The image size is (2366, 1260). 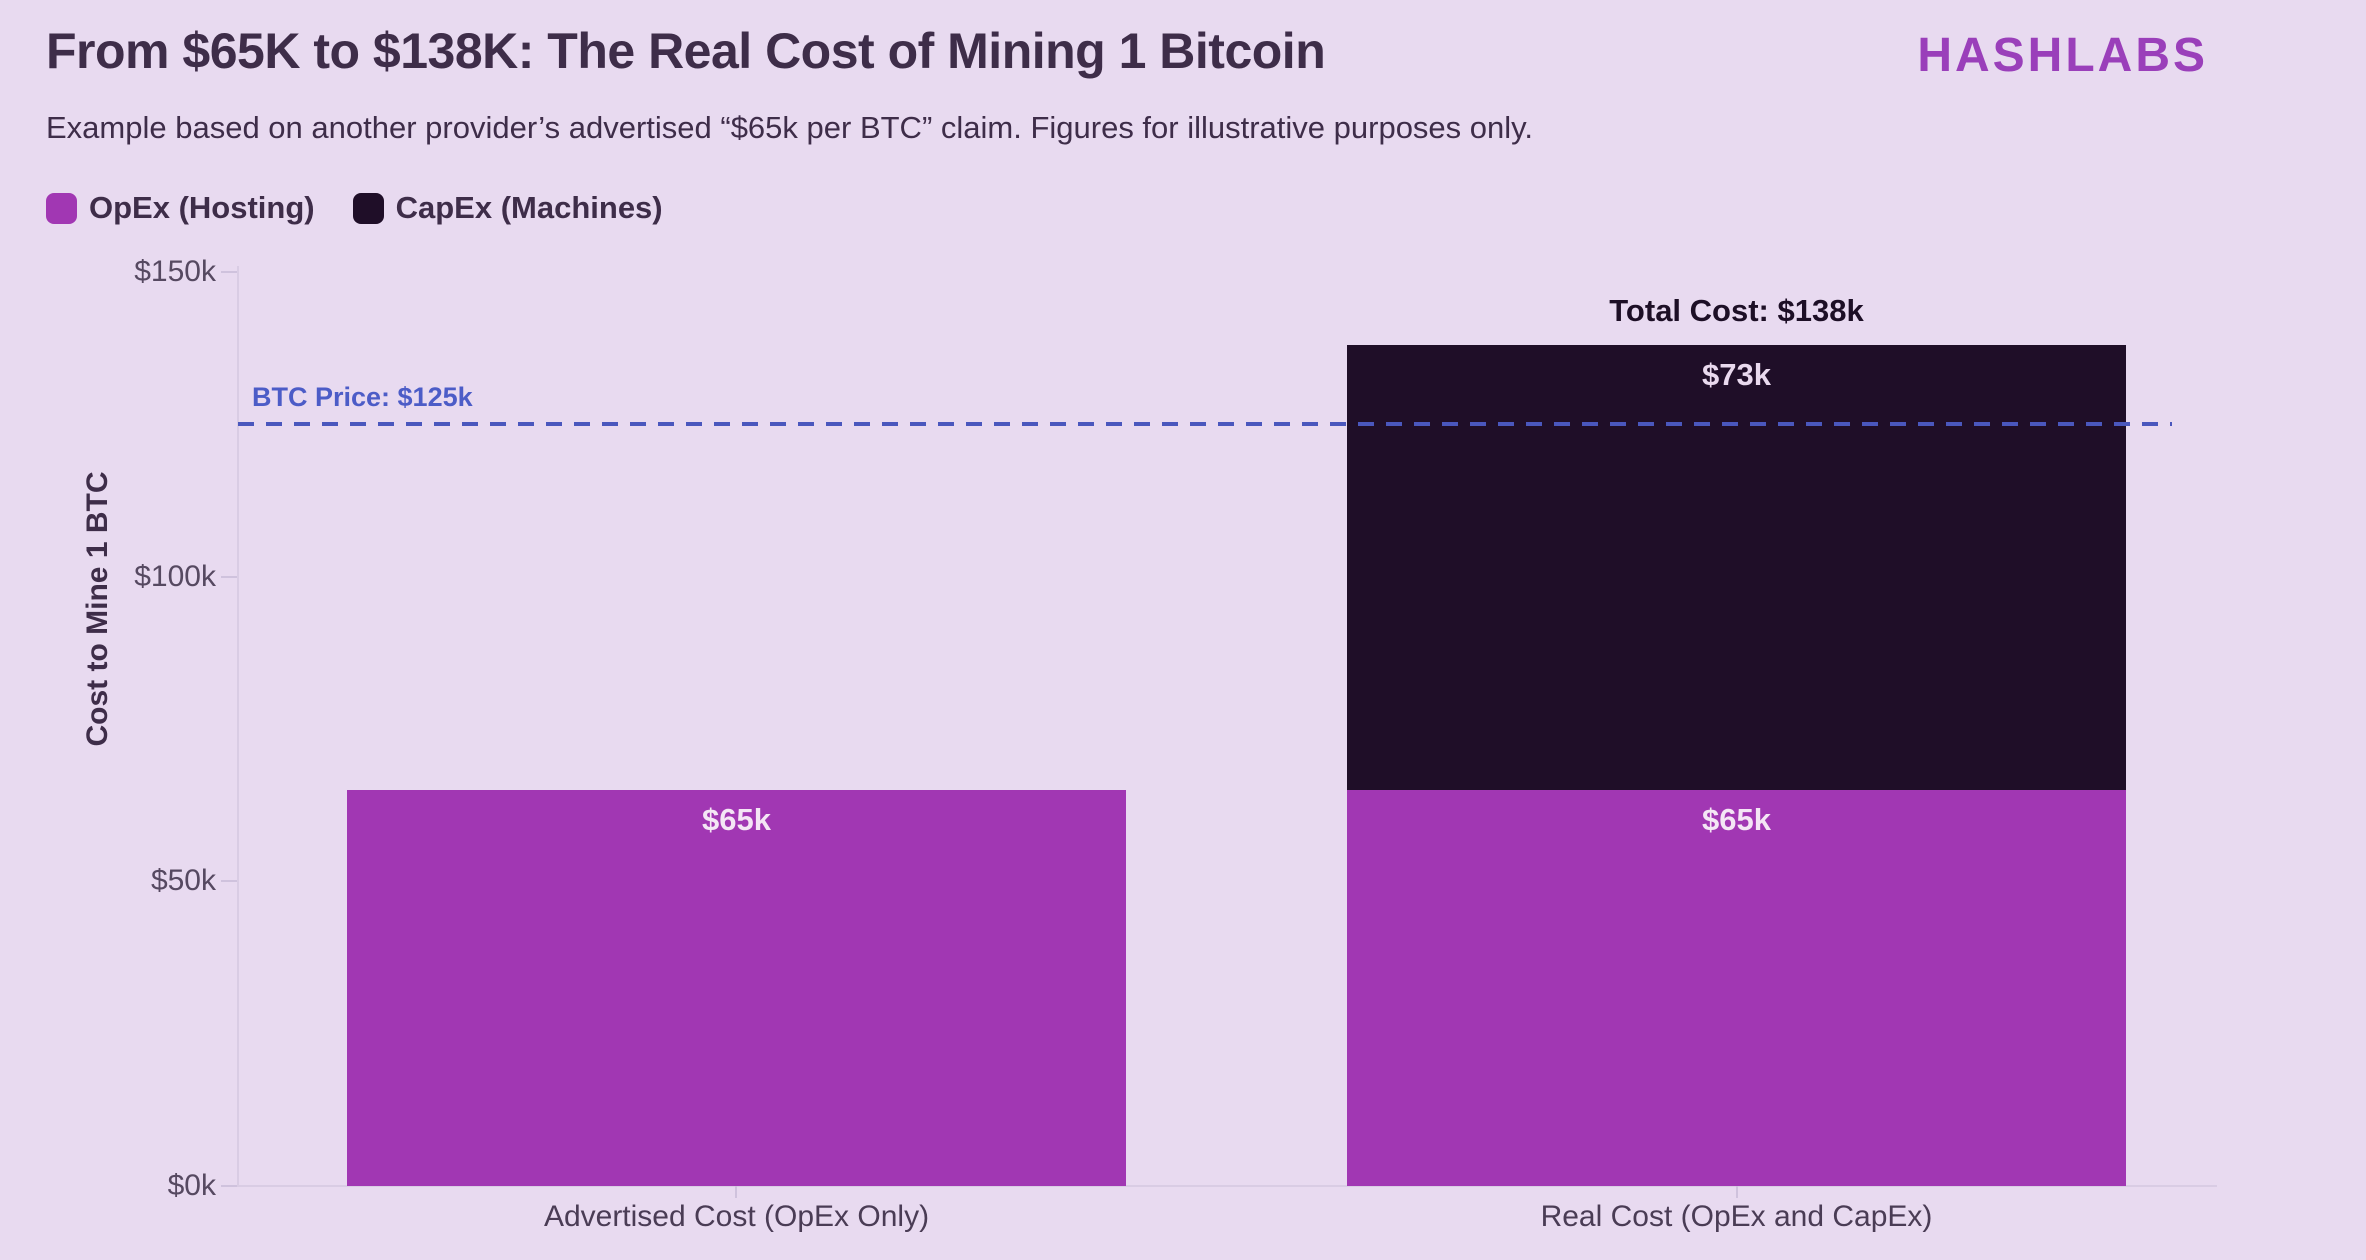 I want to click on legend-swatch-capex, so click(x=368, y=208).